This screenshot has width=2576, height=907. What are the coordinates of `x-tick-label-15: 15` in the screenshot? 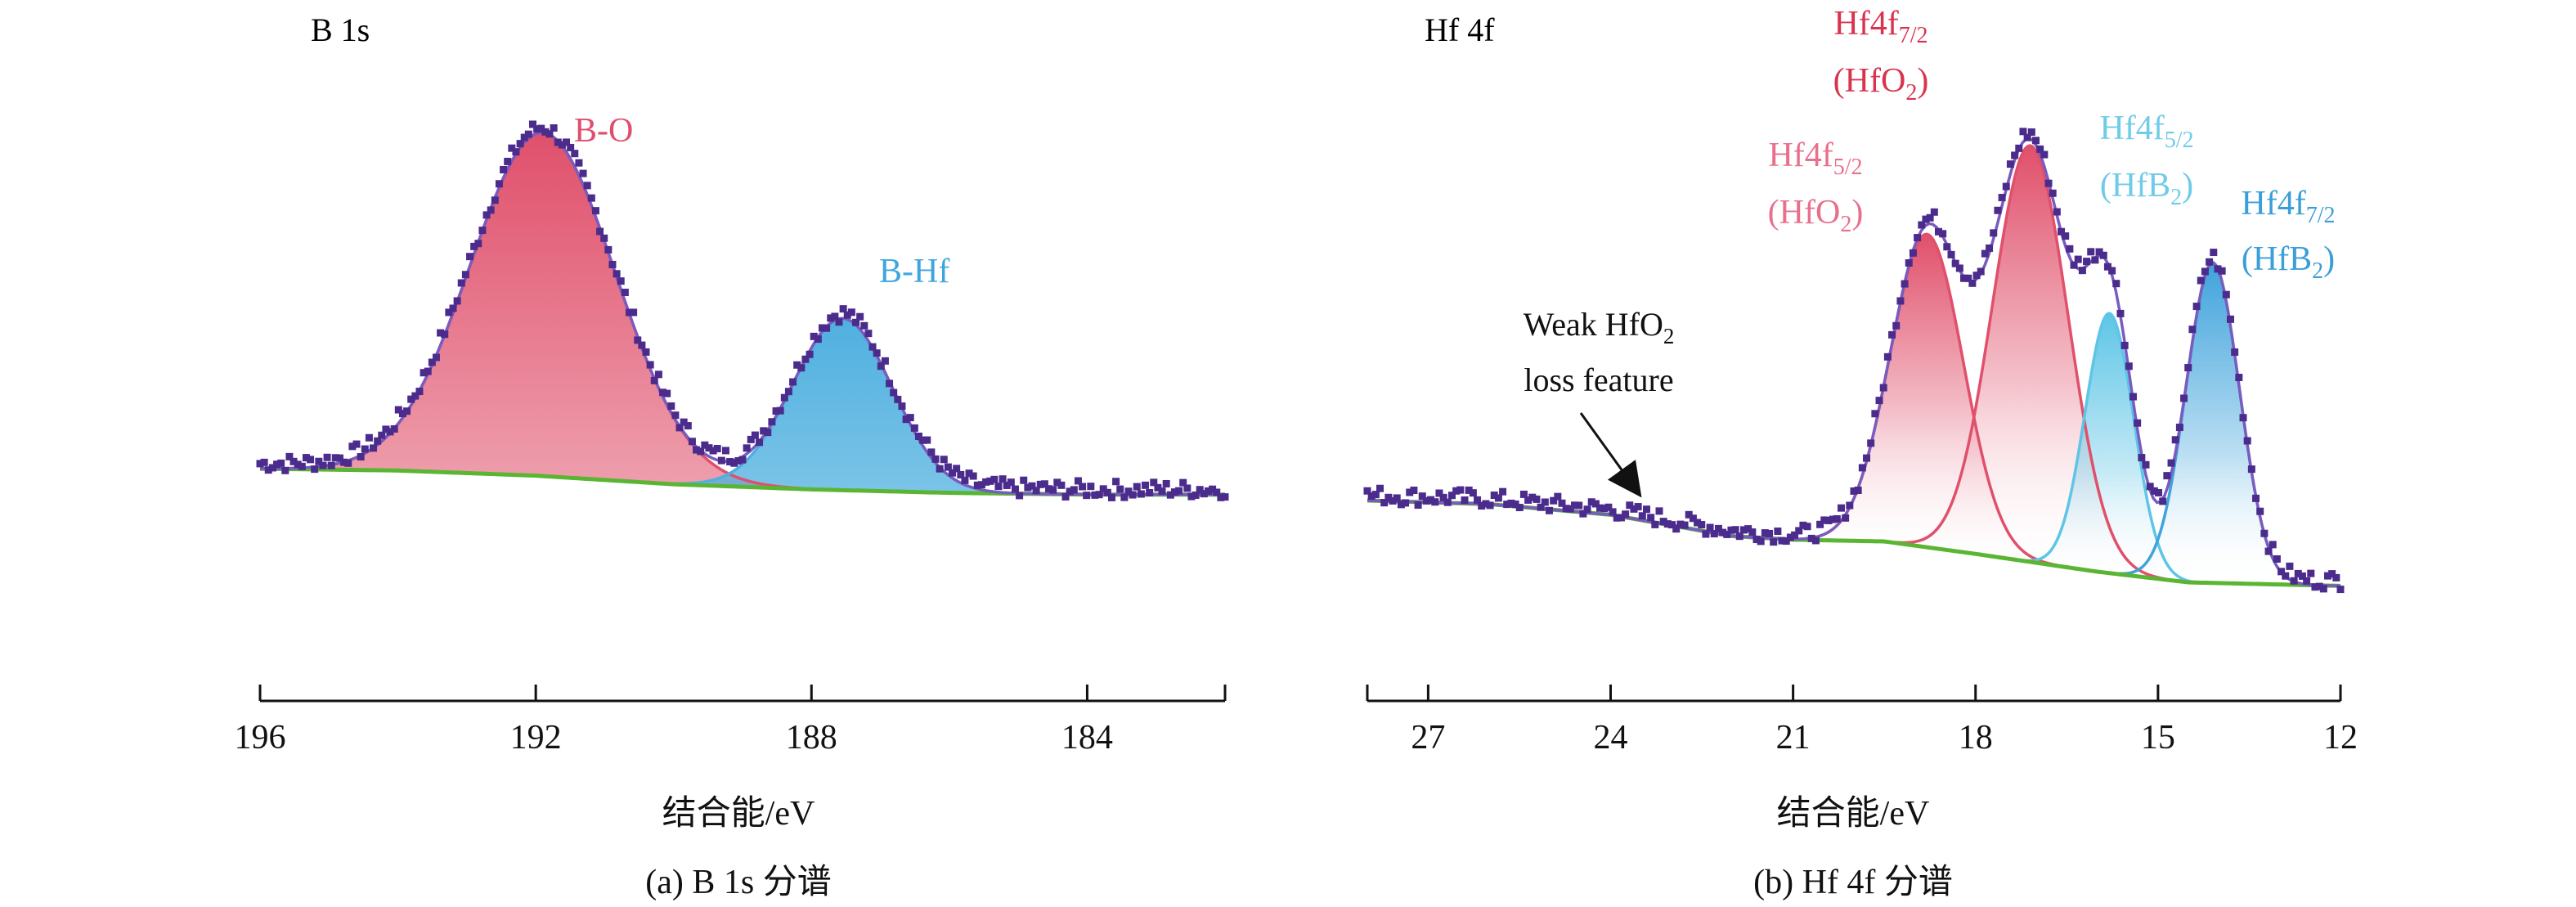 It's located at (2158, 738).